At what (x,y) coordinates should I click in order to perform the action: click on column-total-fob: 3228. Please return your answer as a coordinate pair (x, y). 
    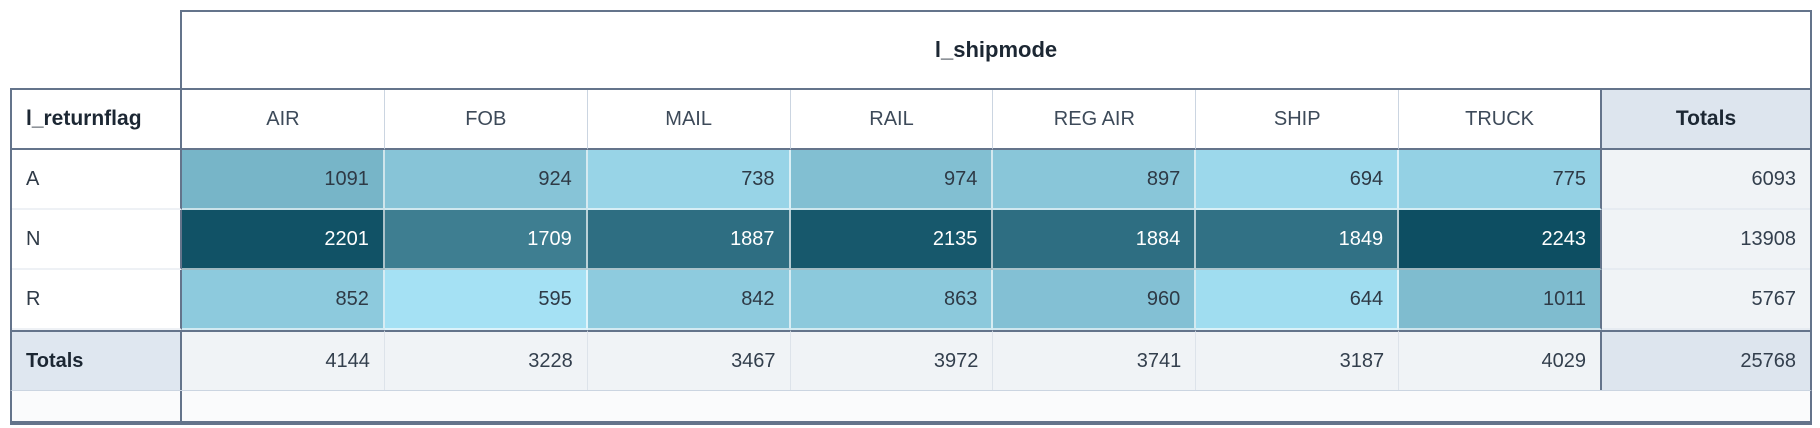
    Looking at the image, I should click on (486, 360).